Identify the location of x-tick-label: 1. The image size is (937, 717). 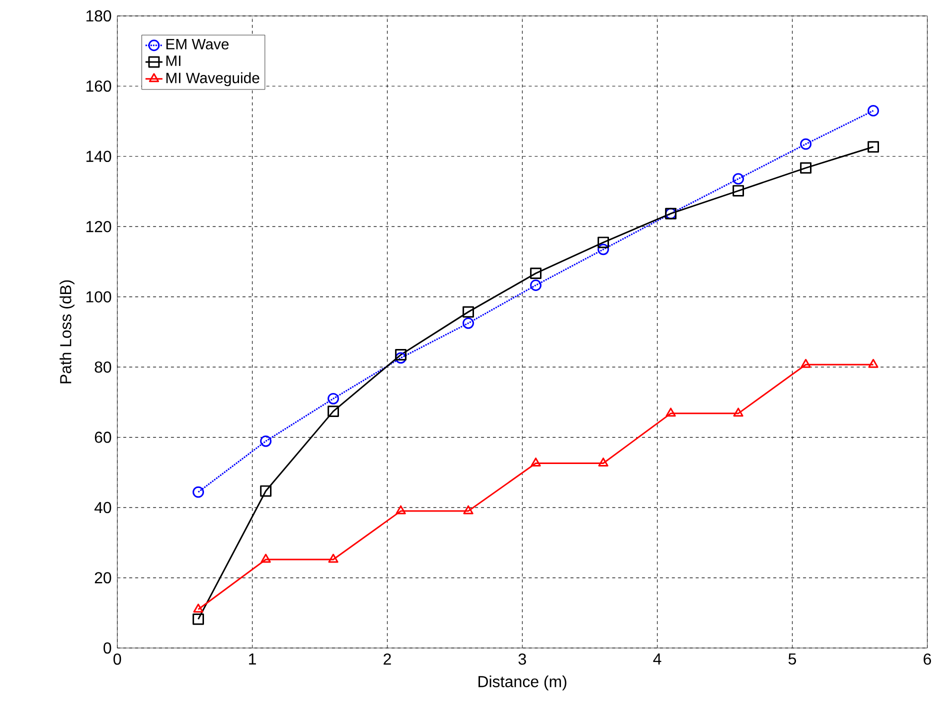
(252, 659).